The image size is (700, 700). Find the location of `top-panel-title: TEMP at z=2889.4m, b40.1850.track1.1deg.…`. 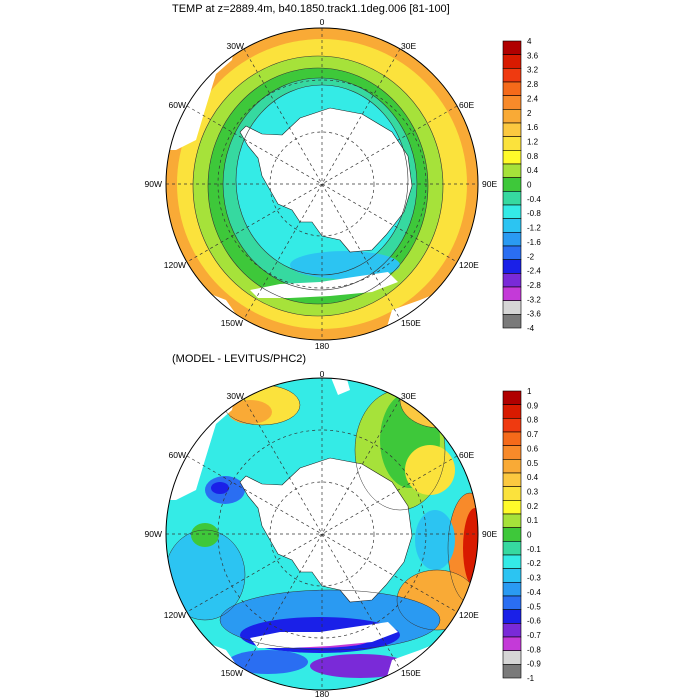

top-panel-title: TEMP at z=2889.4m, b40.1850.track1.1deg.… is located at coordinates (311, 9).